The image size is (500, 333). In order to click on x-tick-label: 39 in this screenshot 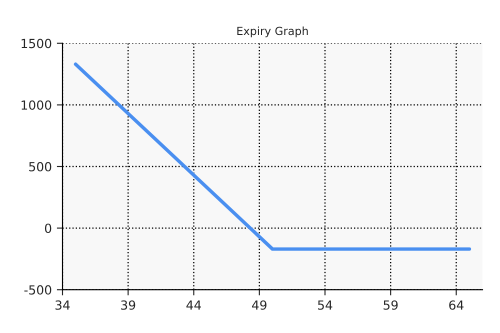, I will do `click(128, 305)`.